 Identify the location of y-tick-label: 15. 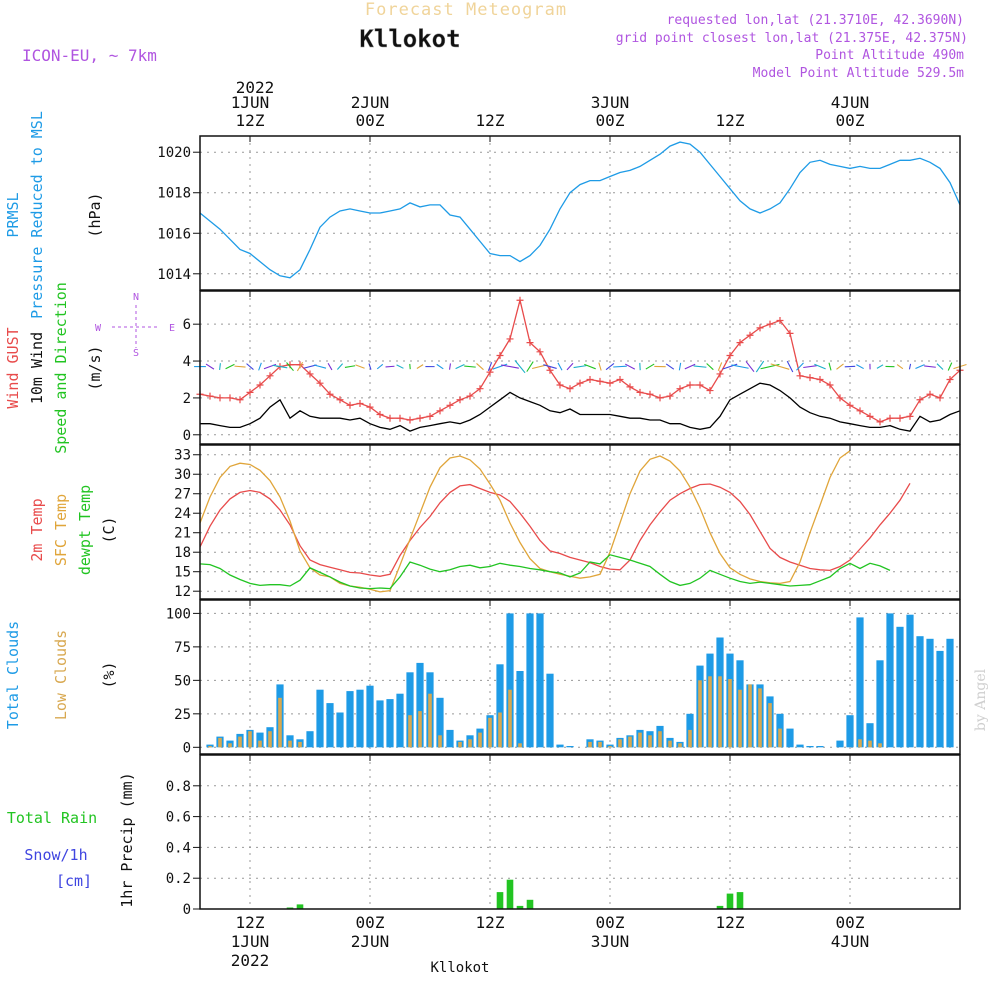
(182, 573).